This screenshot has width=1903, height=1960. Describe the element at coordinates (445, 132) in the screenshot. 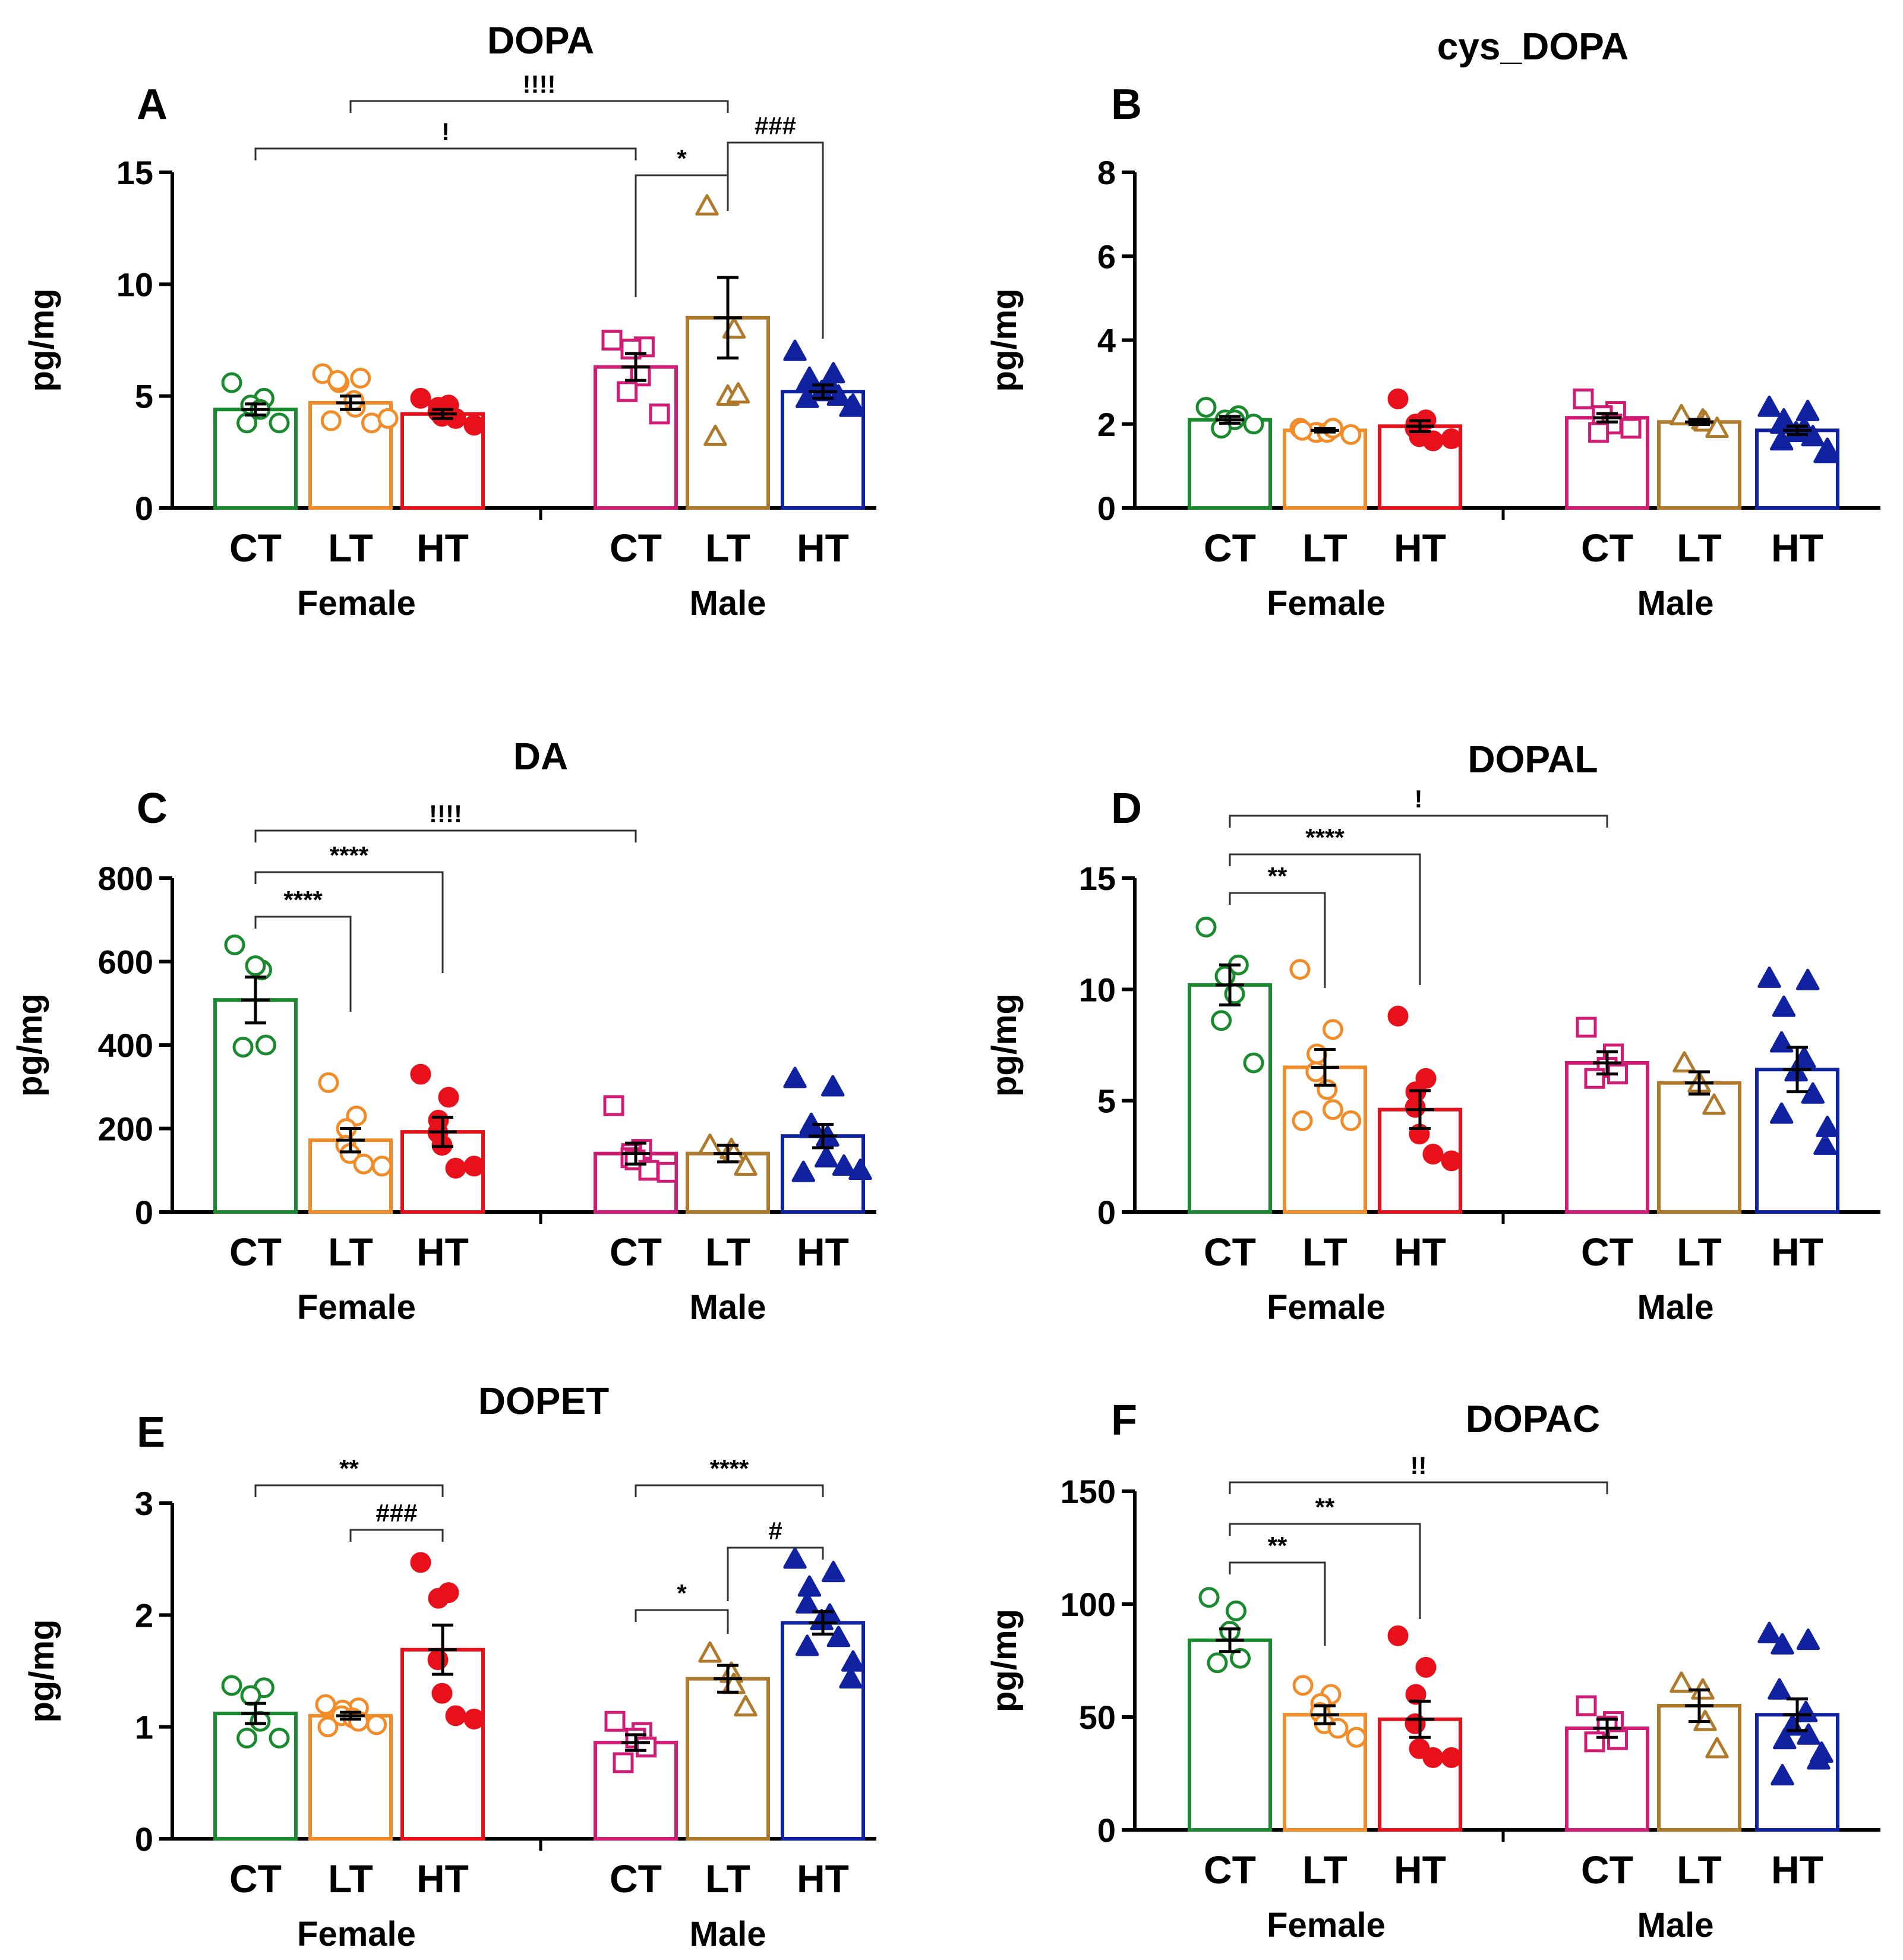

I see `significance-label: !` at that location.